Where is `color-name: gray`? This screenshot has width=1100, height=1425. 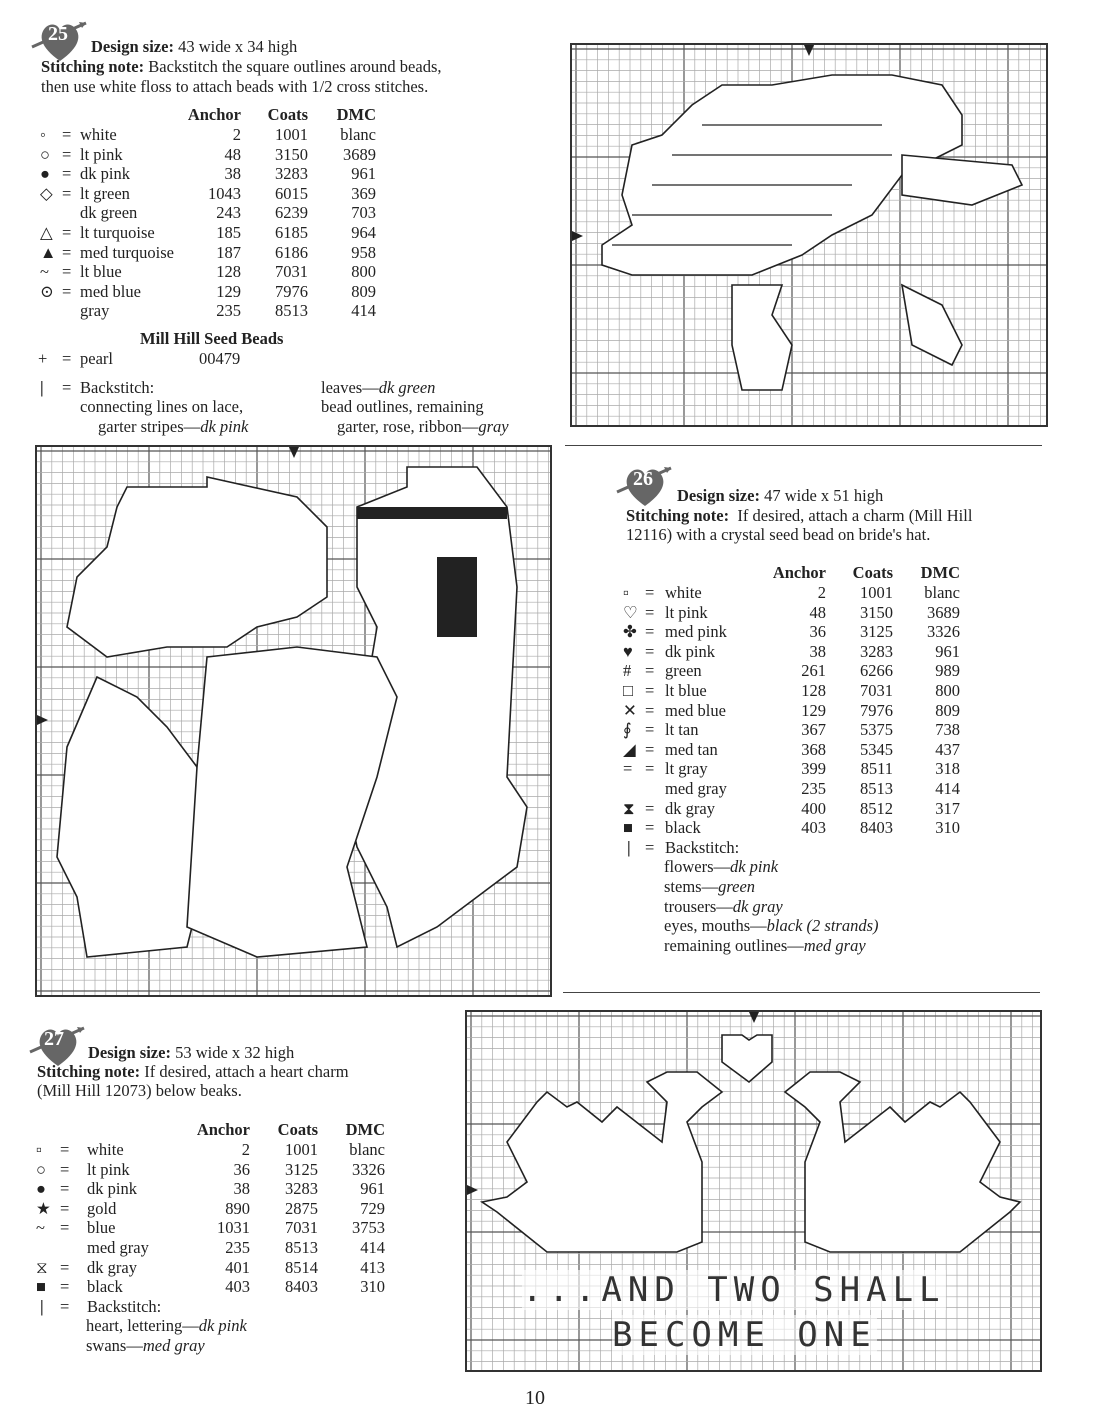 color-name: gray is located at coordinates (95, 311).